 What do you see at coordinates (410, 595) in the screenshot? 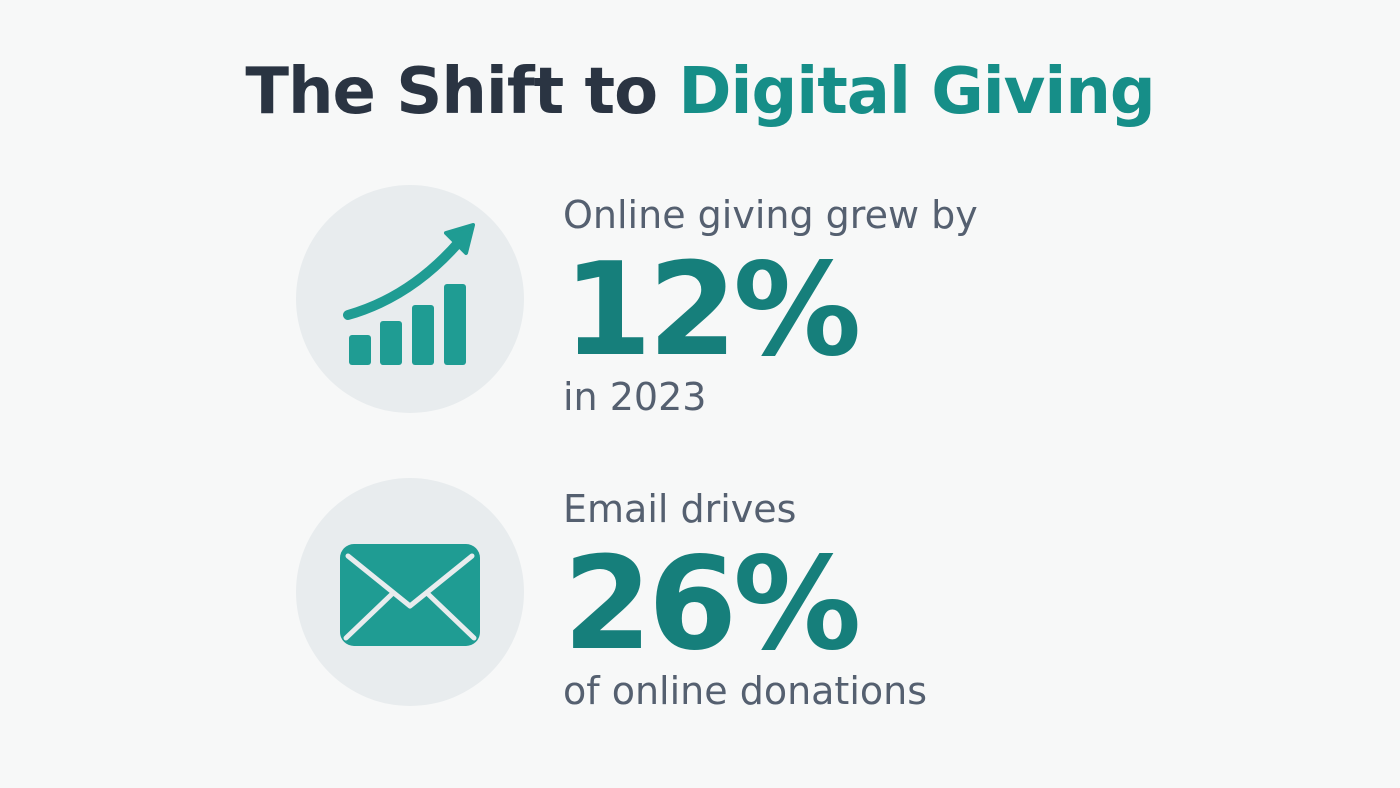
I see `envelope-icon` at bounding box center [410, 595].